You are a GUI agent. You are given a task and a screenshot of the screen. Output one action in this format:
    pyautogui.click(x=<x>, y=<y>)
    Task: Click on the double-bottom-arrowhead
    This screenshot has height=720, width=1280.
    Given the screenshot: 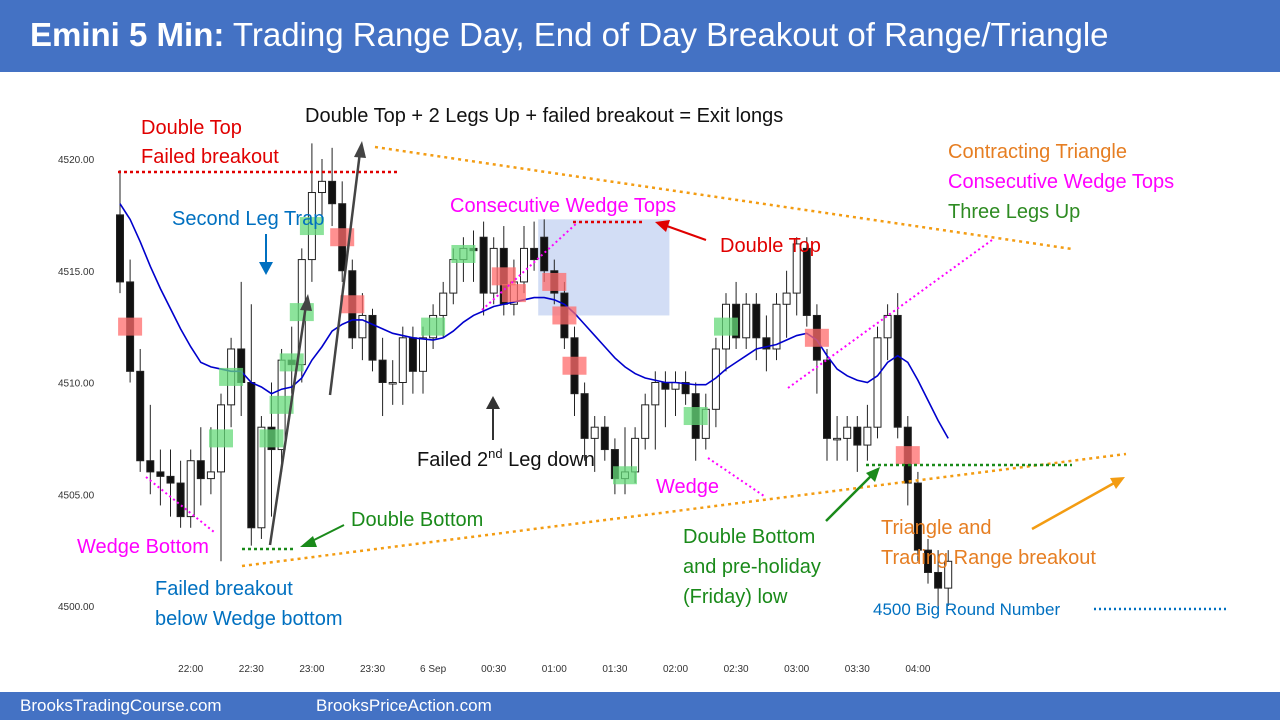 What is the action you would take?
    pyautogui.click(x=308, y=541)
    